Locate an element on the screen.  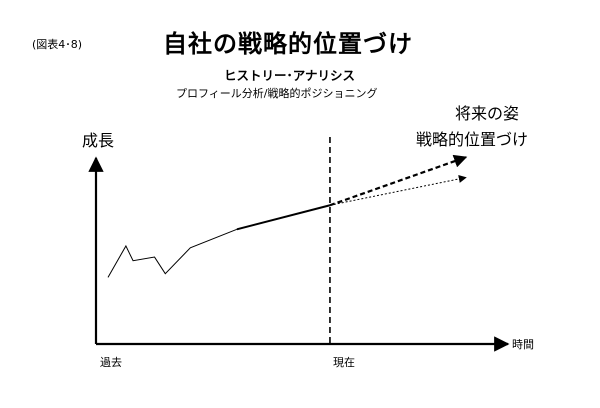
projection-strategic-arrow is located at coordinates (398, 180).